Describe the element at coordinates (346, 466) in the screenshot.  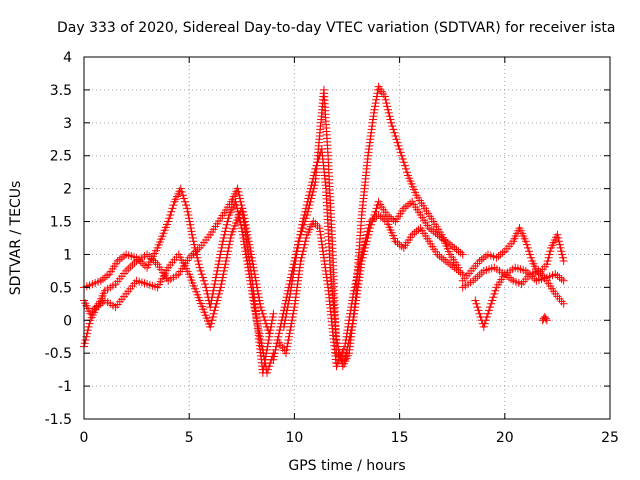
I see `x-axis-label: GPS time / hours` at that location.